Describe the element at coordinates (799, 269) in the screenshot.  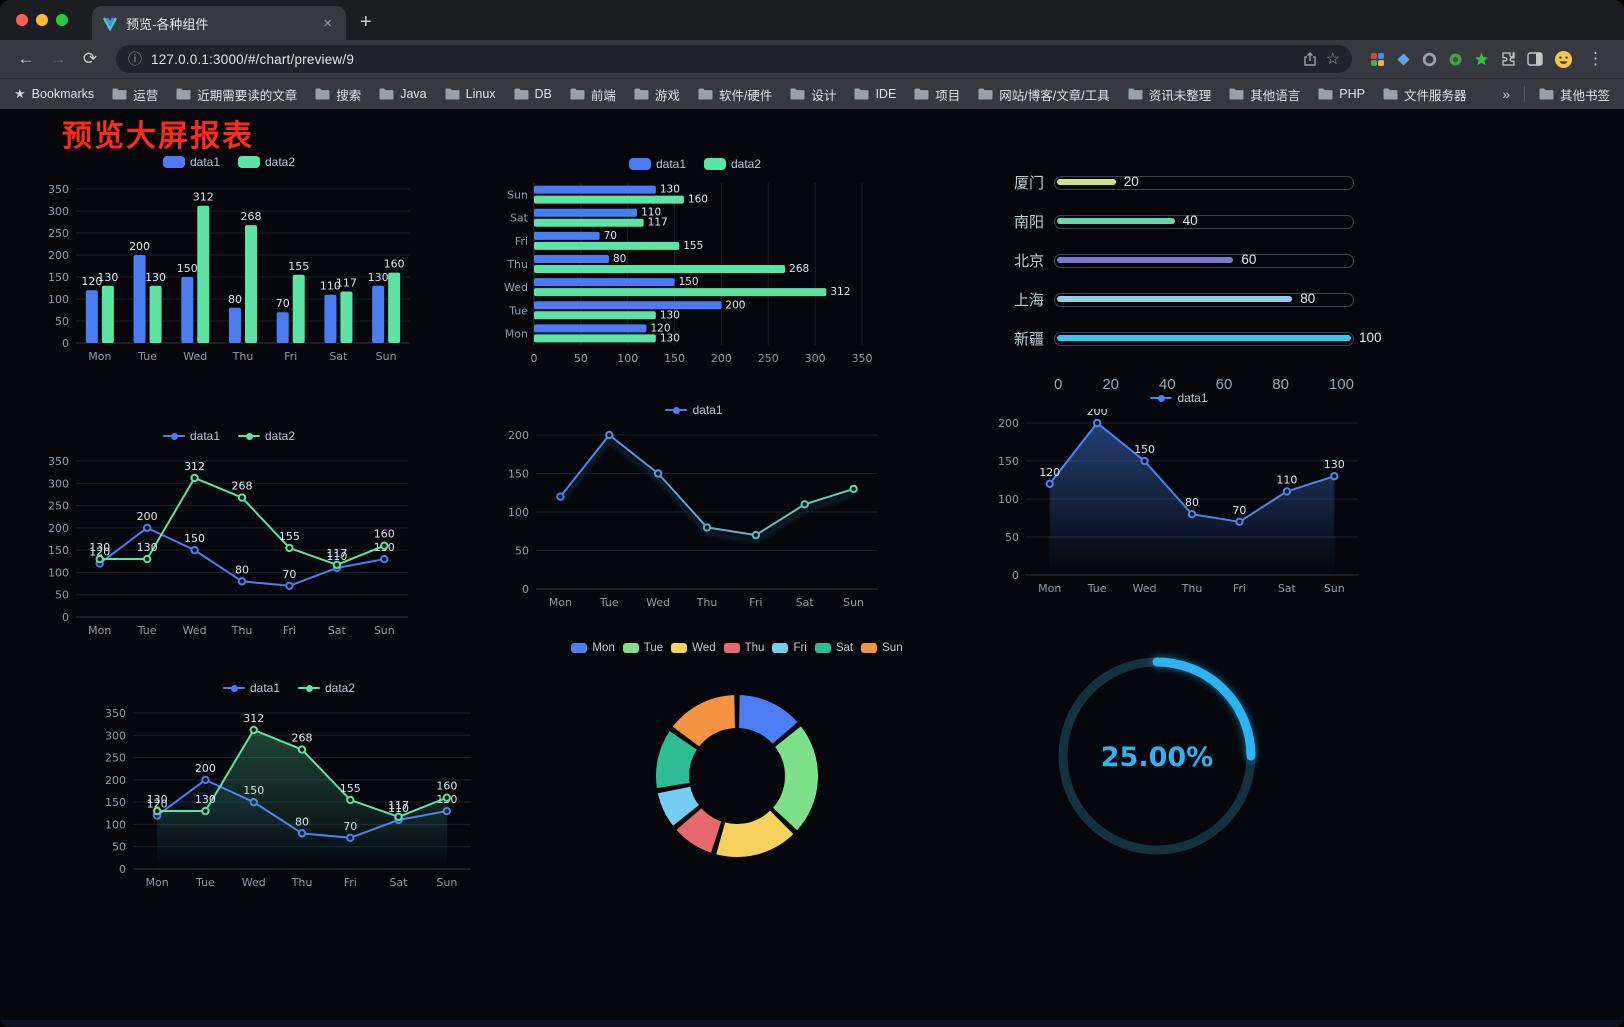
I see `svg-text: 268` at that location.